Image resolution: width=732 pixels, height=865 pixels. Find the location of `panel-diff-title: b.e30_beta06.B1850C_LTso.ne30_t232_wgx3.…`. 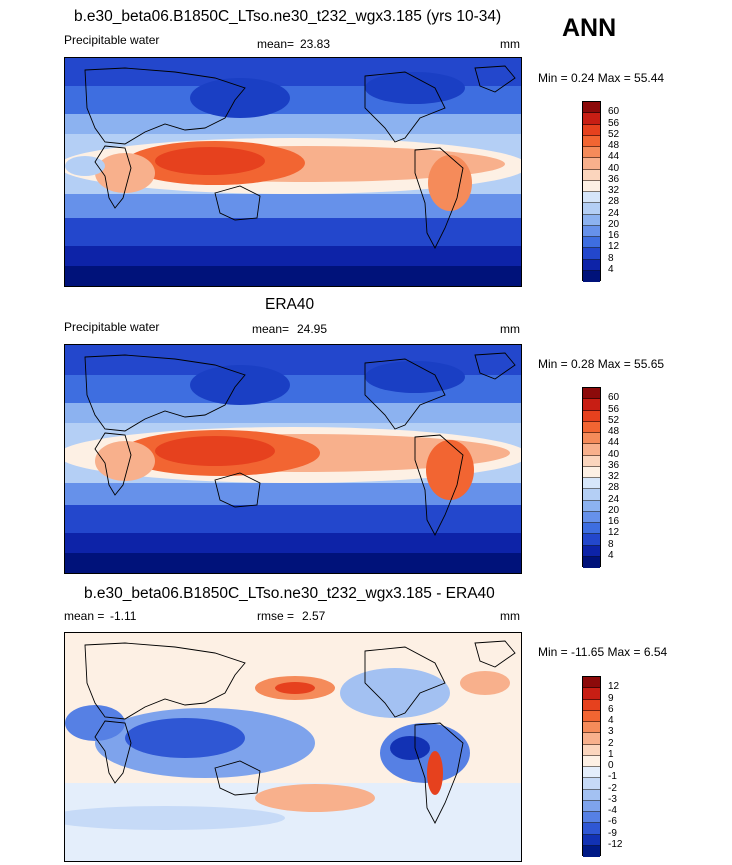

panel-diff-title: b.e30_beta06.B1850C_LTso.ne30_t232_wgx3.… is located at coordinates (289, 593).